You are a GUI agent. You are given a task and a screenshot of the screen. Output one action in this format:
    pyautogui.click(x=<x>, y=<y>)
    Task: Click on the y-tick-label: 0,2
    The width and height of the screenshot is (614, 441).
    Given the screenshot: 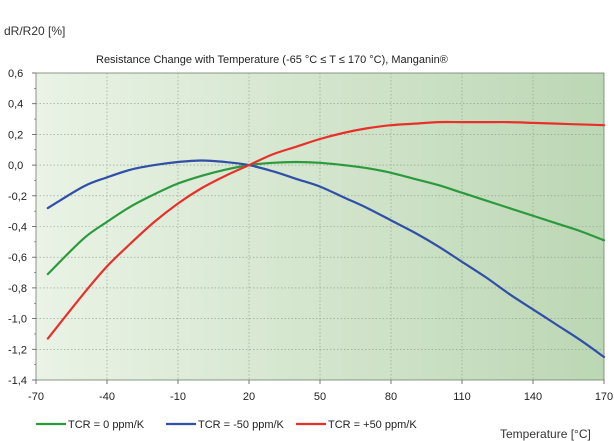 What is the action you would take?
    pyautogui.click(x=15, y=135)
    